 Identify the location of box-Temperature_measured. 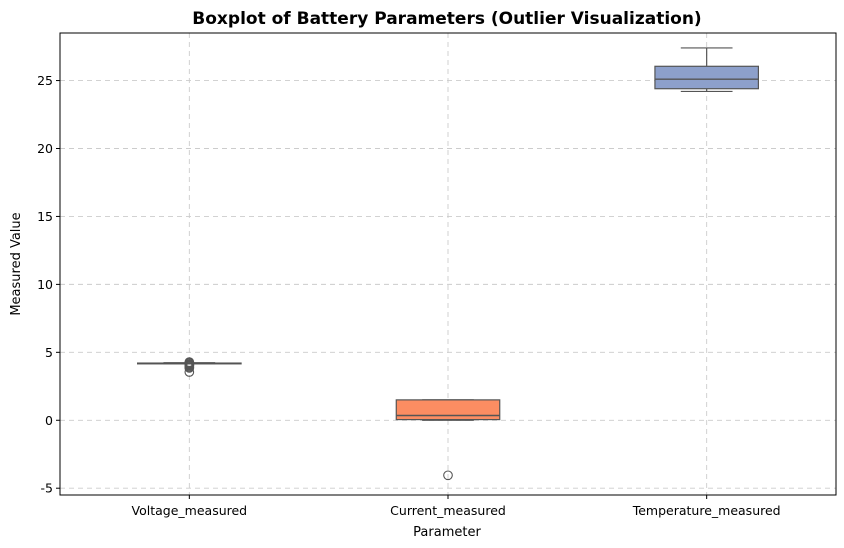
(707, 70).